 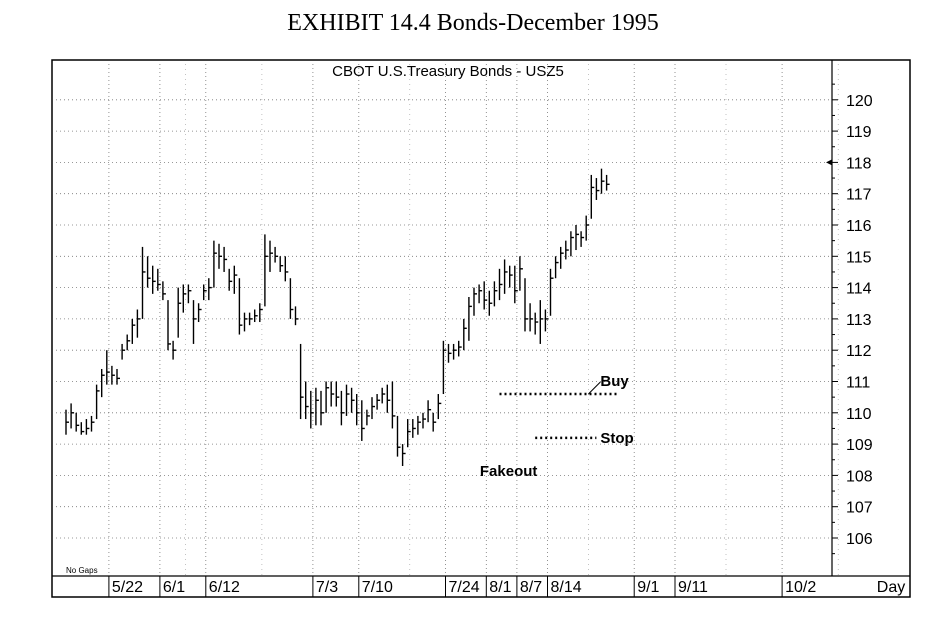 What do you see at coordinates (616, 438) in the screenshot?
I see `annotation-stop: Stop` at bounding box center [616, 438].